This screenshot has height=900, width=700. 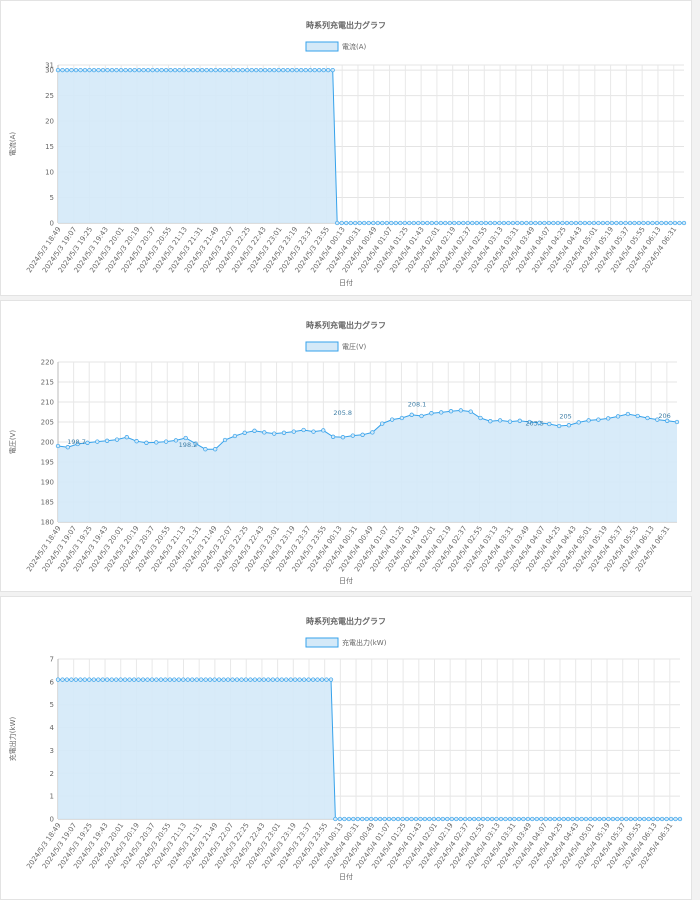 What do you see at coordinates (565, 416) in the screenshot?
I see `data-label: 205` at bounding box center [565, 416].